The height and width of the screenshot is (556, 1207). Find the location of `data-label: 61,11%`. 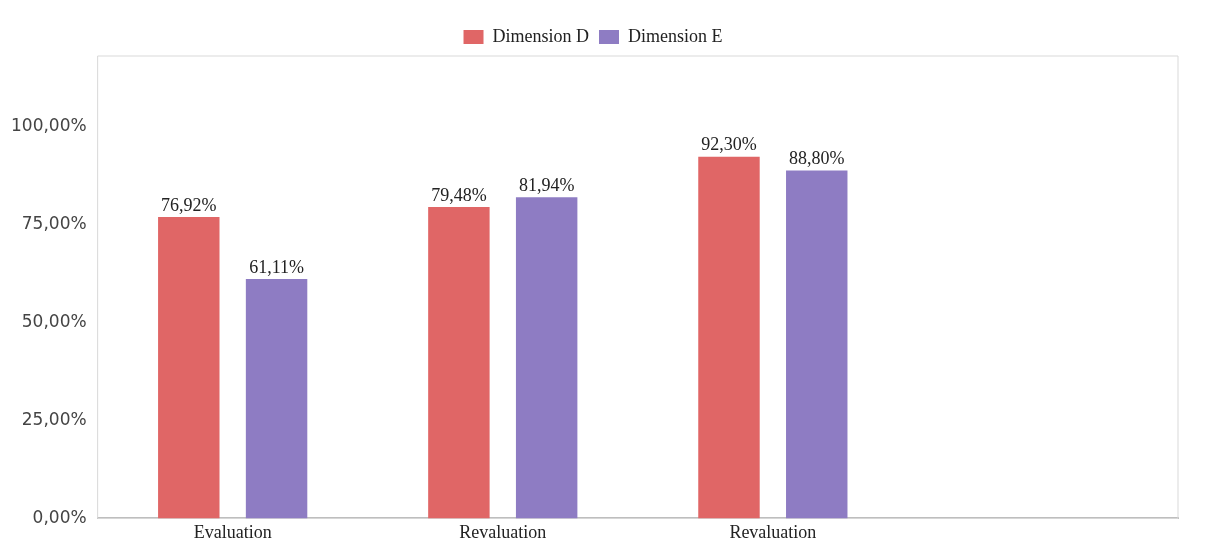

data-label: 61,11% is located at coordinates (276, 266).